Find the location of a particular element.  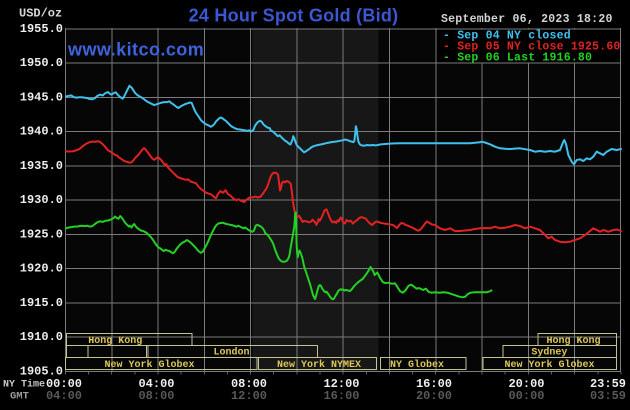

svg-text: - Sep 04 NY closed is located at coordinates (507, 36).